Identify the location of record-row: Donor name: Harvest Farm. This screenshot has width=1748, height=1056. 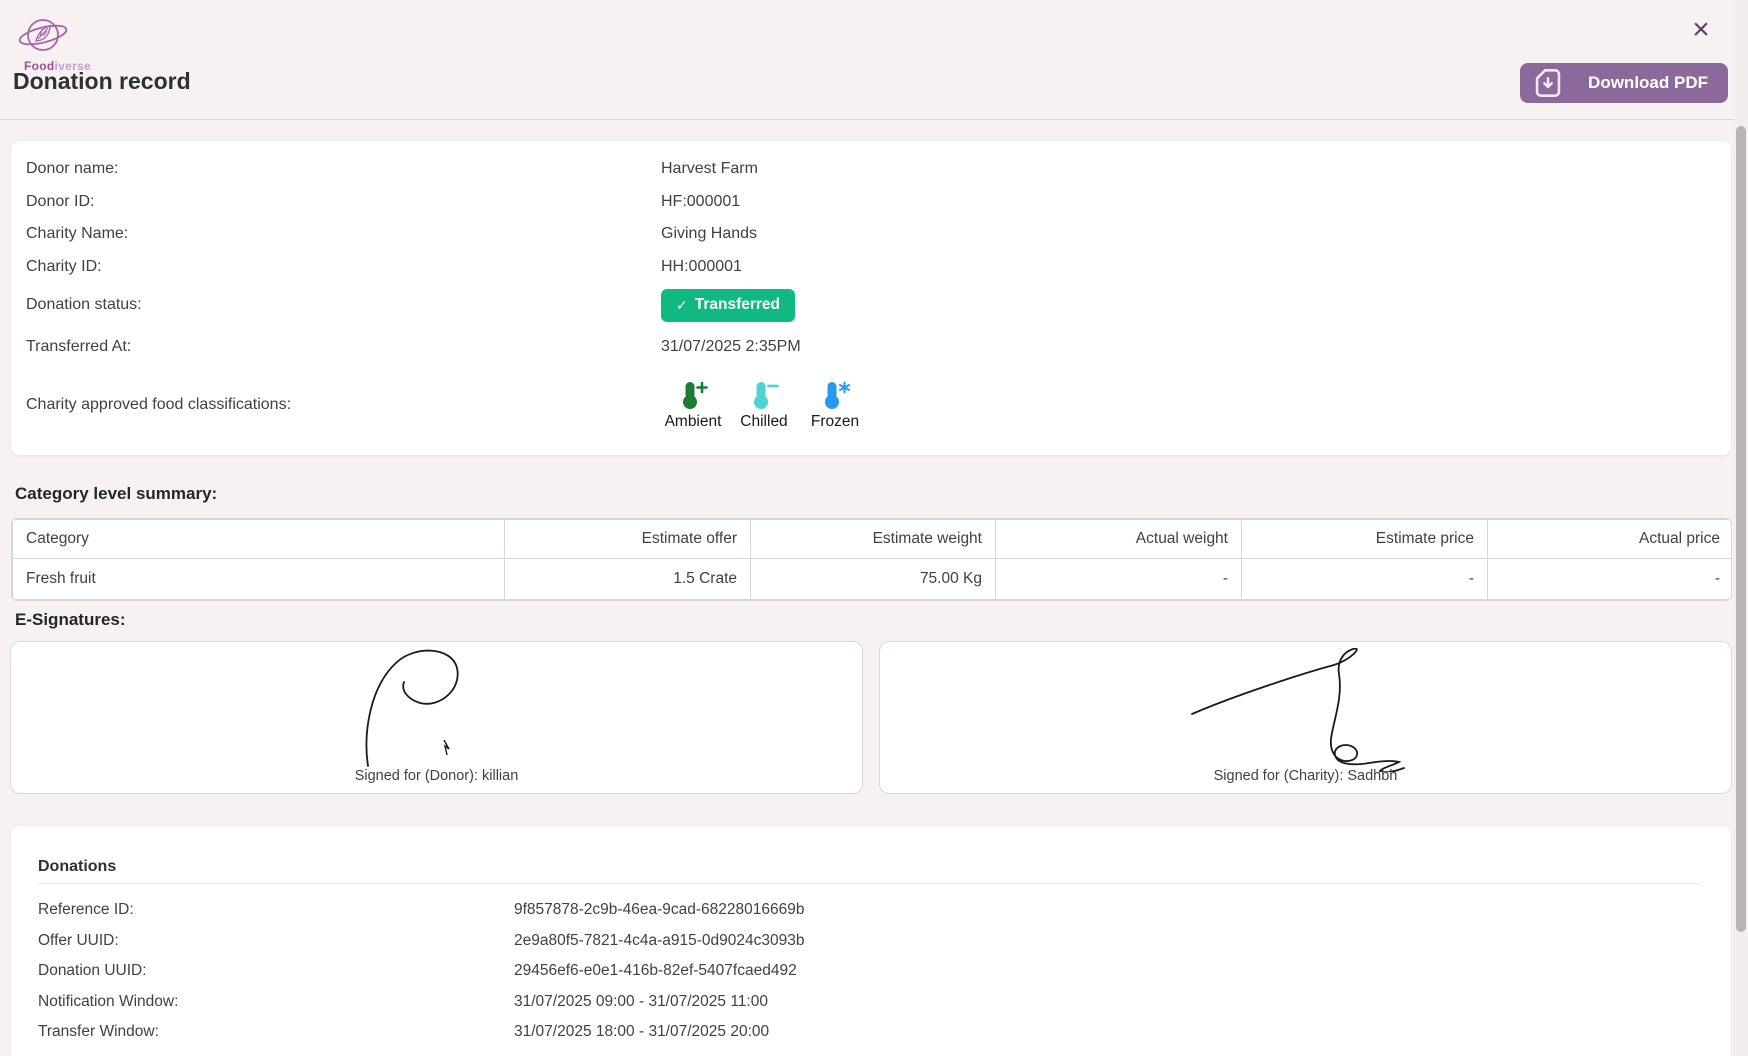
(871, 169).